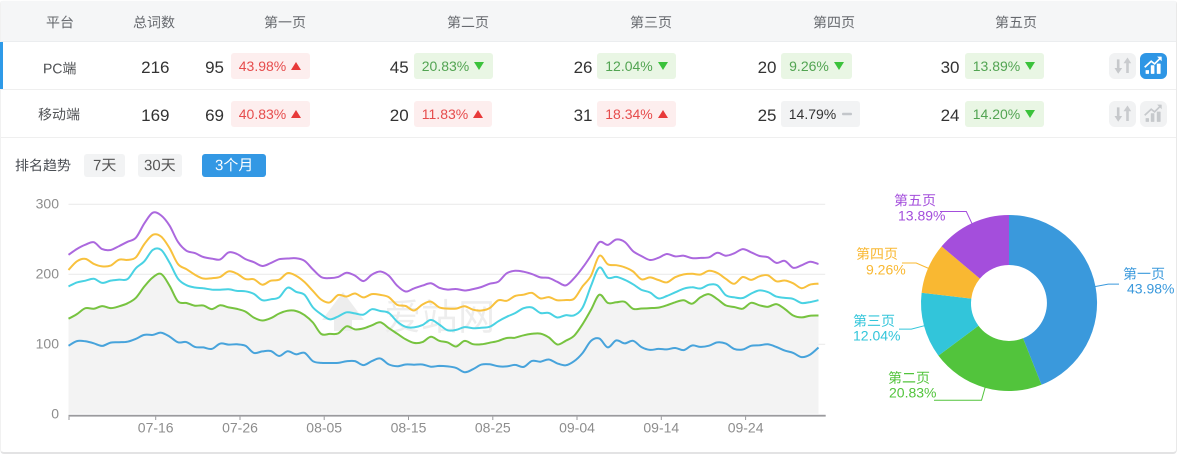 This screenshot has width=1178, height=454. Describe the element at coordinates (240, 427) in the screenshot. I see `svg-text: 07-26` at that location.